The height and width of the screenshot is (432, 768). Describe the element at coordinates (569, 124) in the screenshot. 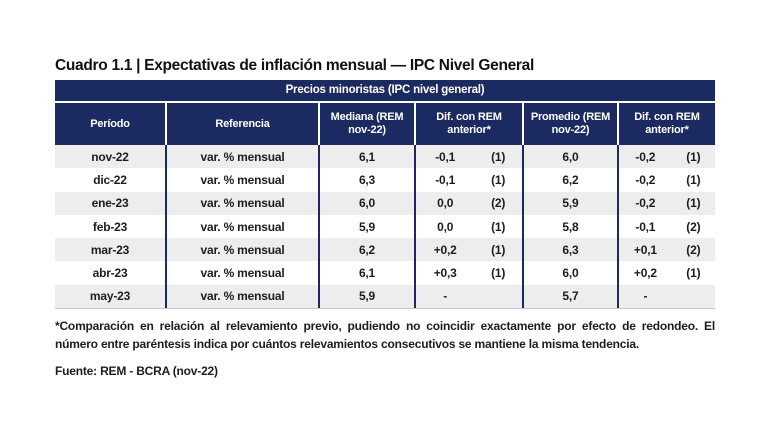

I see `column-header-promedio: Promedio (REM nov-22)` at that location.